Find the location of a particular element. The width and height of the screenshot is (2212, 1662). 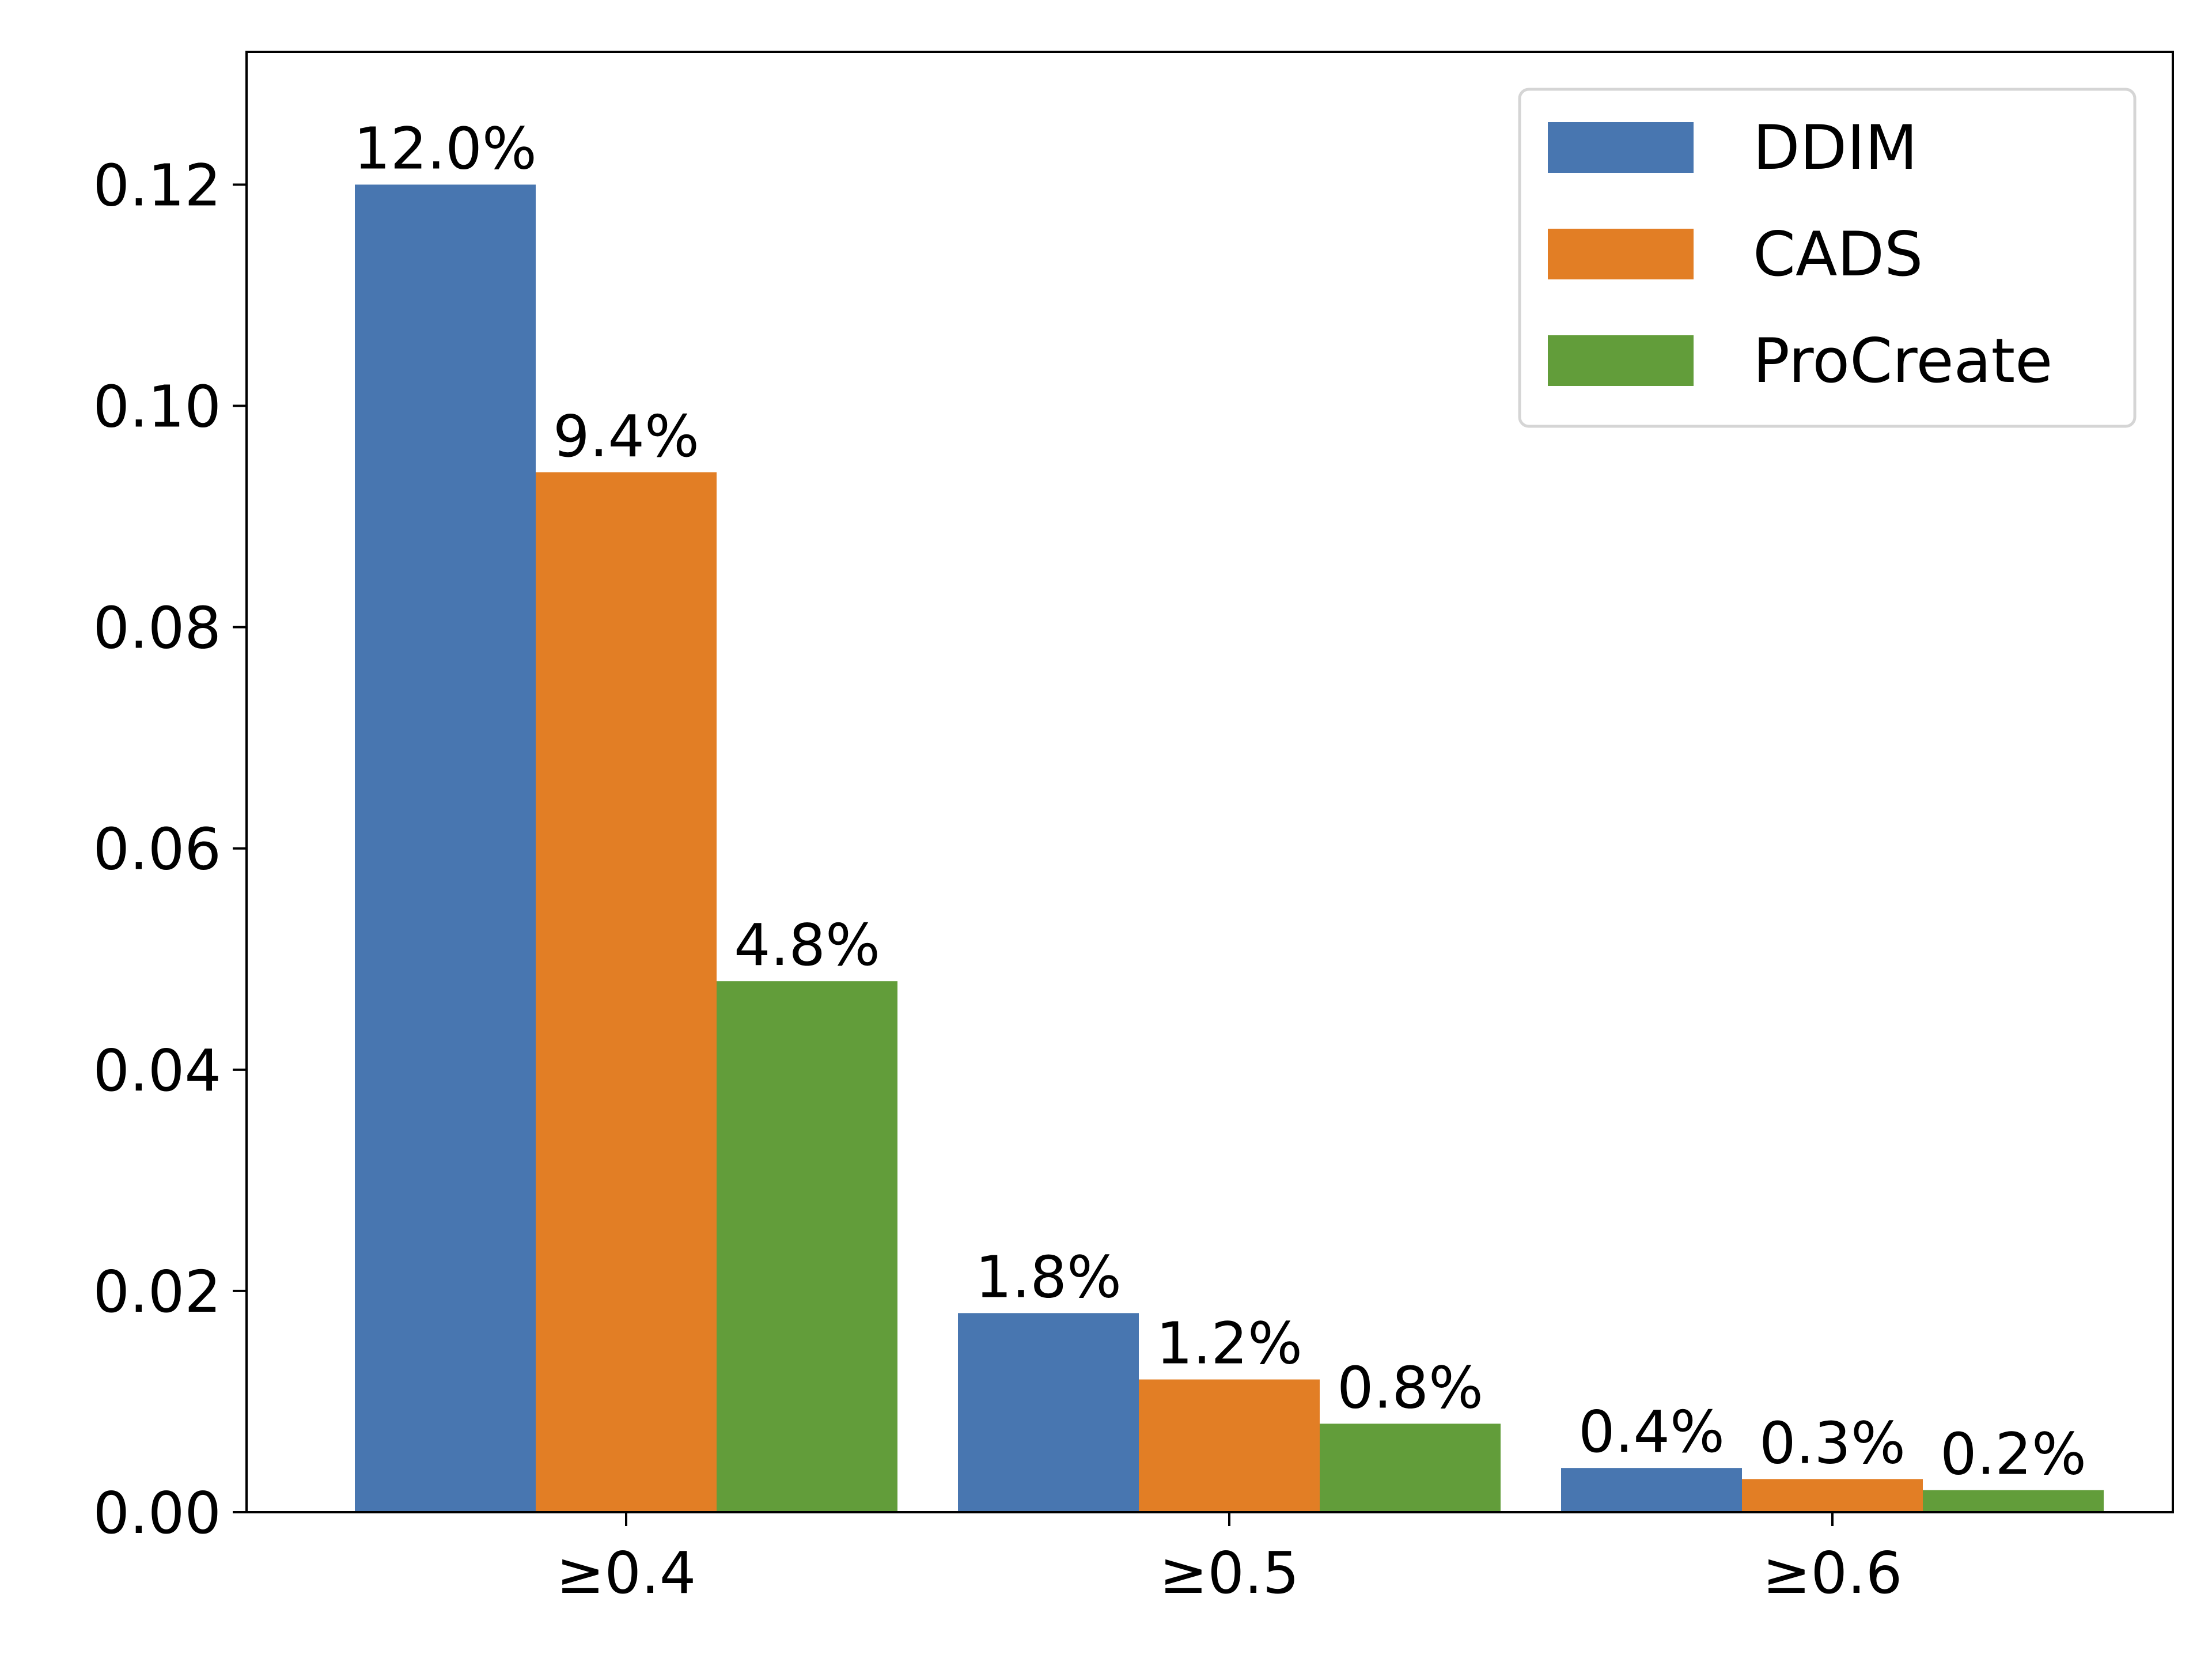

y-tick-label: 0.04 is located at coordinates (157, 1070).